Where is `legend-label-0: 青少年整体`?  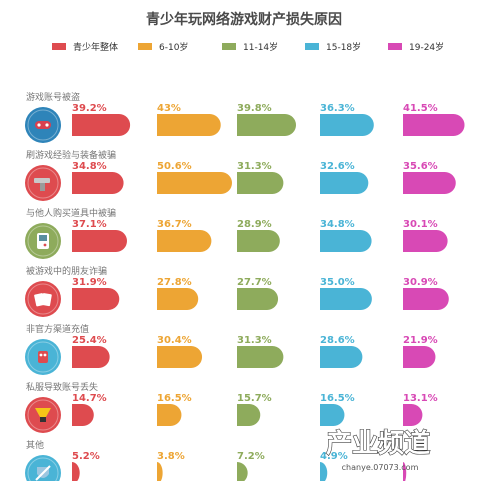 legend-label-0: 青少年整体 is located at coordinates (95, 47).